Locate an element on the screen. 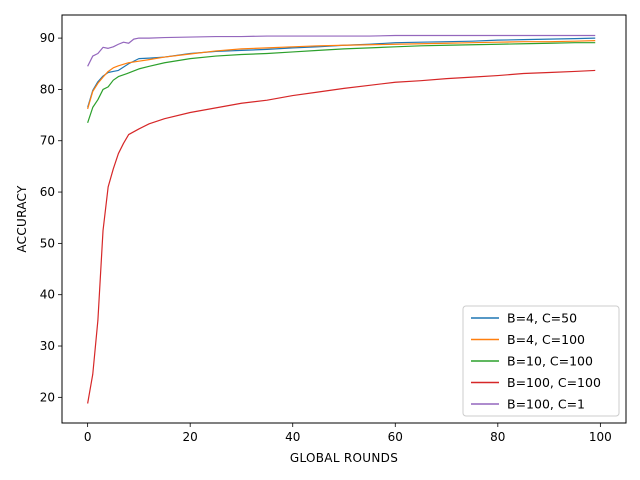  x-axis-label: GLOBAL ROUNDS is located at coordinates (344, 458).